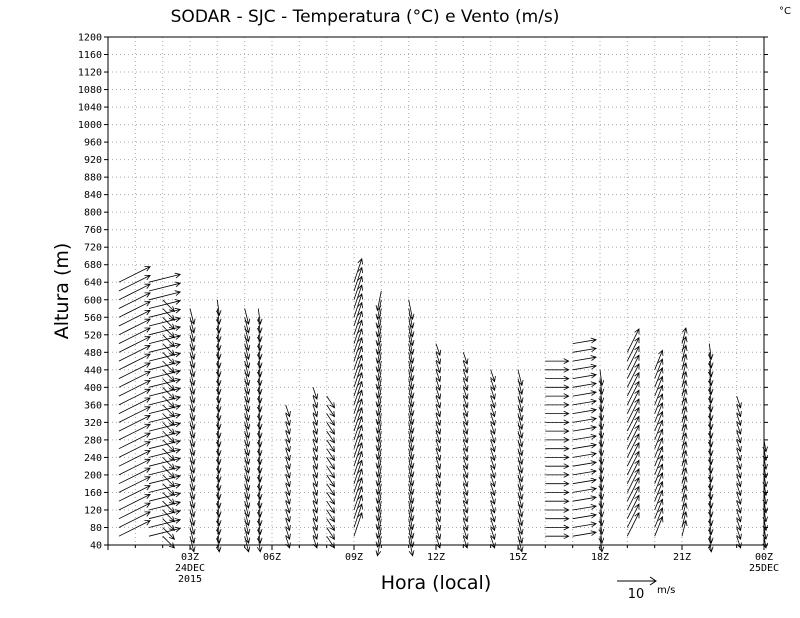 Image resolution: width=800 pixels, height=618 pixels. What do you see at coordinates (96, 546) in the screenshot?
I see `y-tick-label: 40` at bounding box center [96, 546].